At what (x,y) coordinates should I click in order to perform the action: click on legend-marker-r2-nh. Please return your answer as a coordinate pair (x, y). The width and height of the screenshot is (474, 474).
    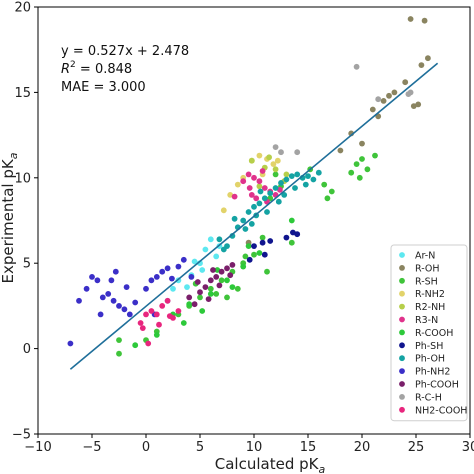
    Looking at the image, I should click on (402, 306).